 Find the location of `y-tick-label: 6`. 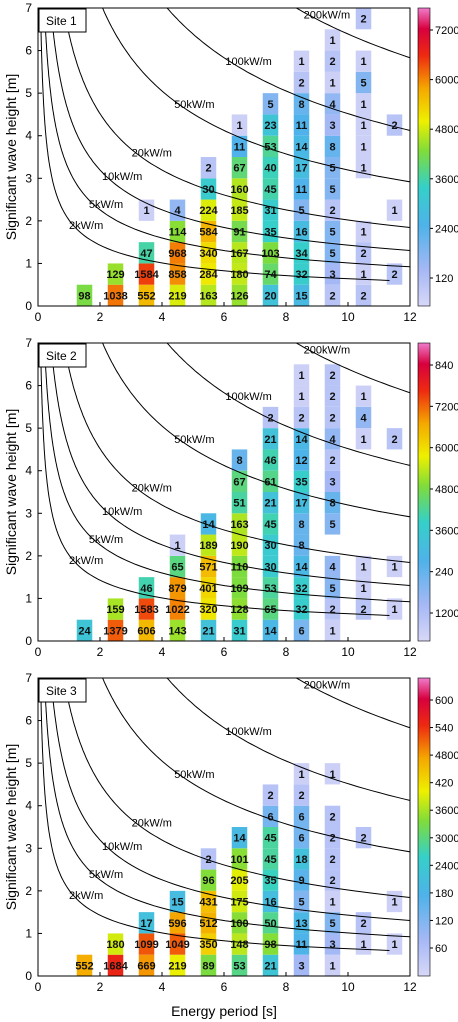

y-tick-label: 6 is located at coordinates (28, 721).